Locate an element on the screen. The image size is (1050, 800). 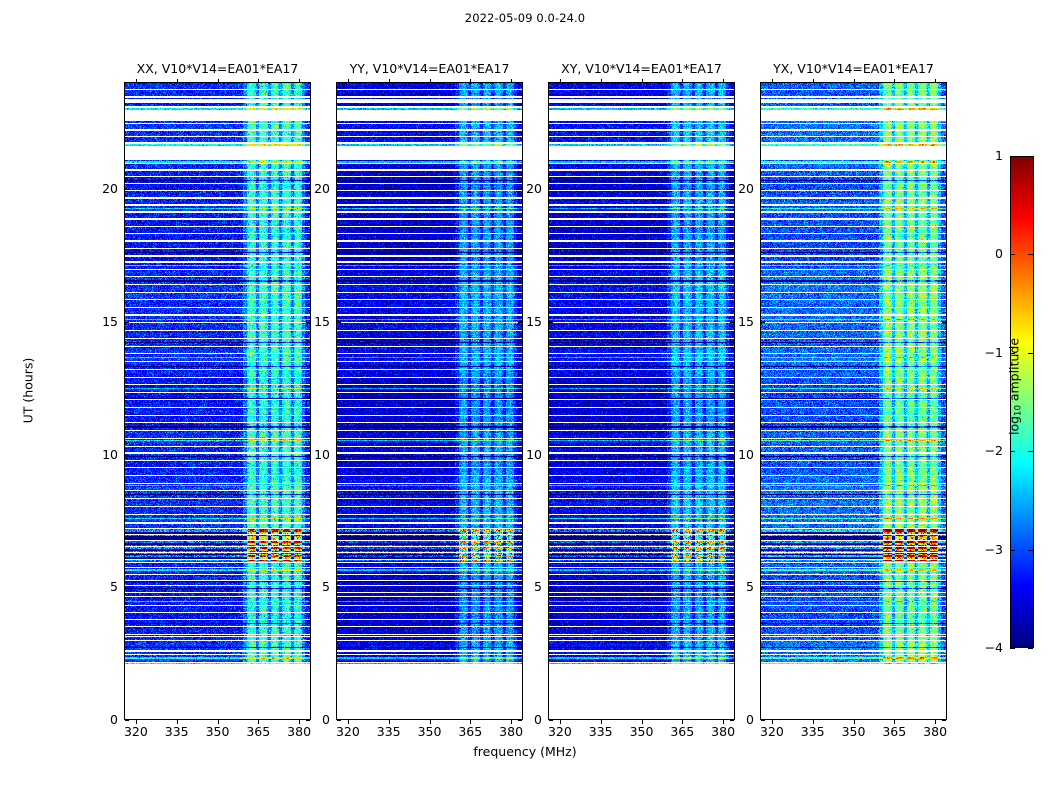
colorbar-label-text: log is located at coordinates (1014, 425).